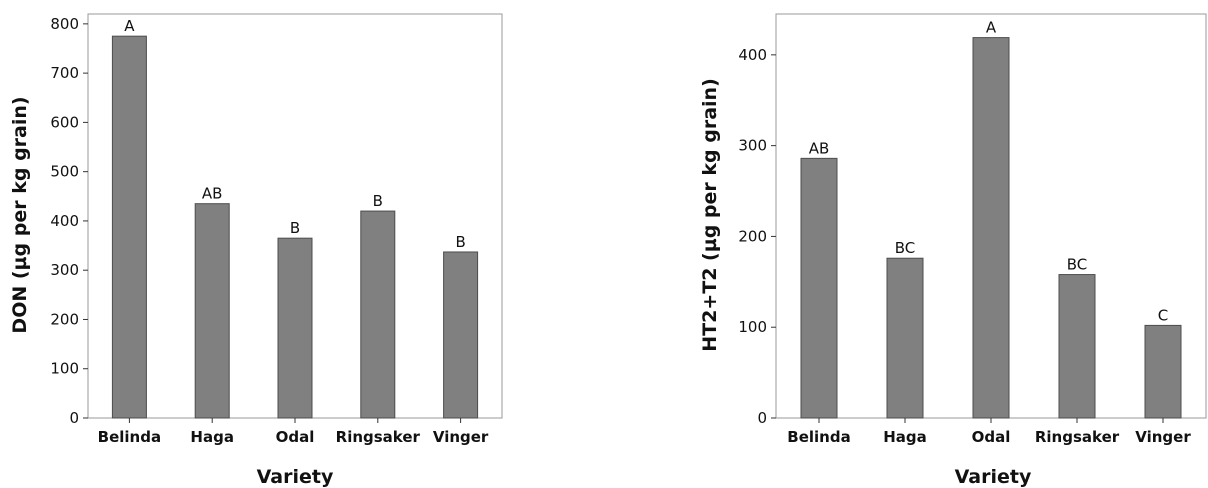 The height and width of the screenshot is (488, 1208). What do you see at coordinates (20, 214) in the screenshot?
I see `y-axis-title: DON (µg per kg grain)` at bounding box center [20, 214].